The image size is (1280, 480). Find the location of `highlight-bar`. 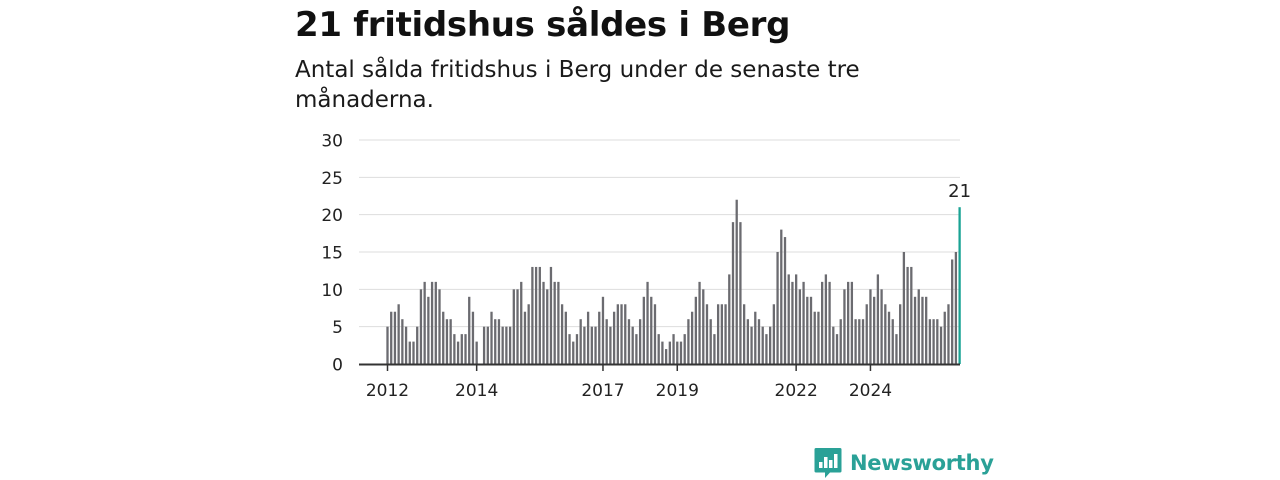

highlight-bar is located at coordinates (959, 285).